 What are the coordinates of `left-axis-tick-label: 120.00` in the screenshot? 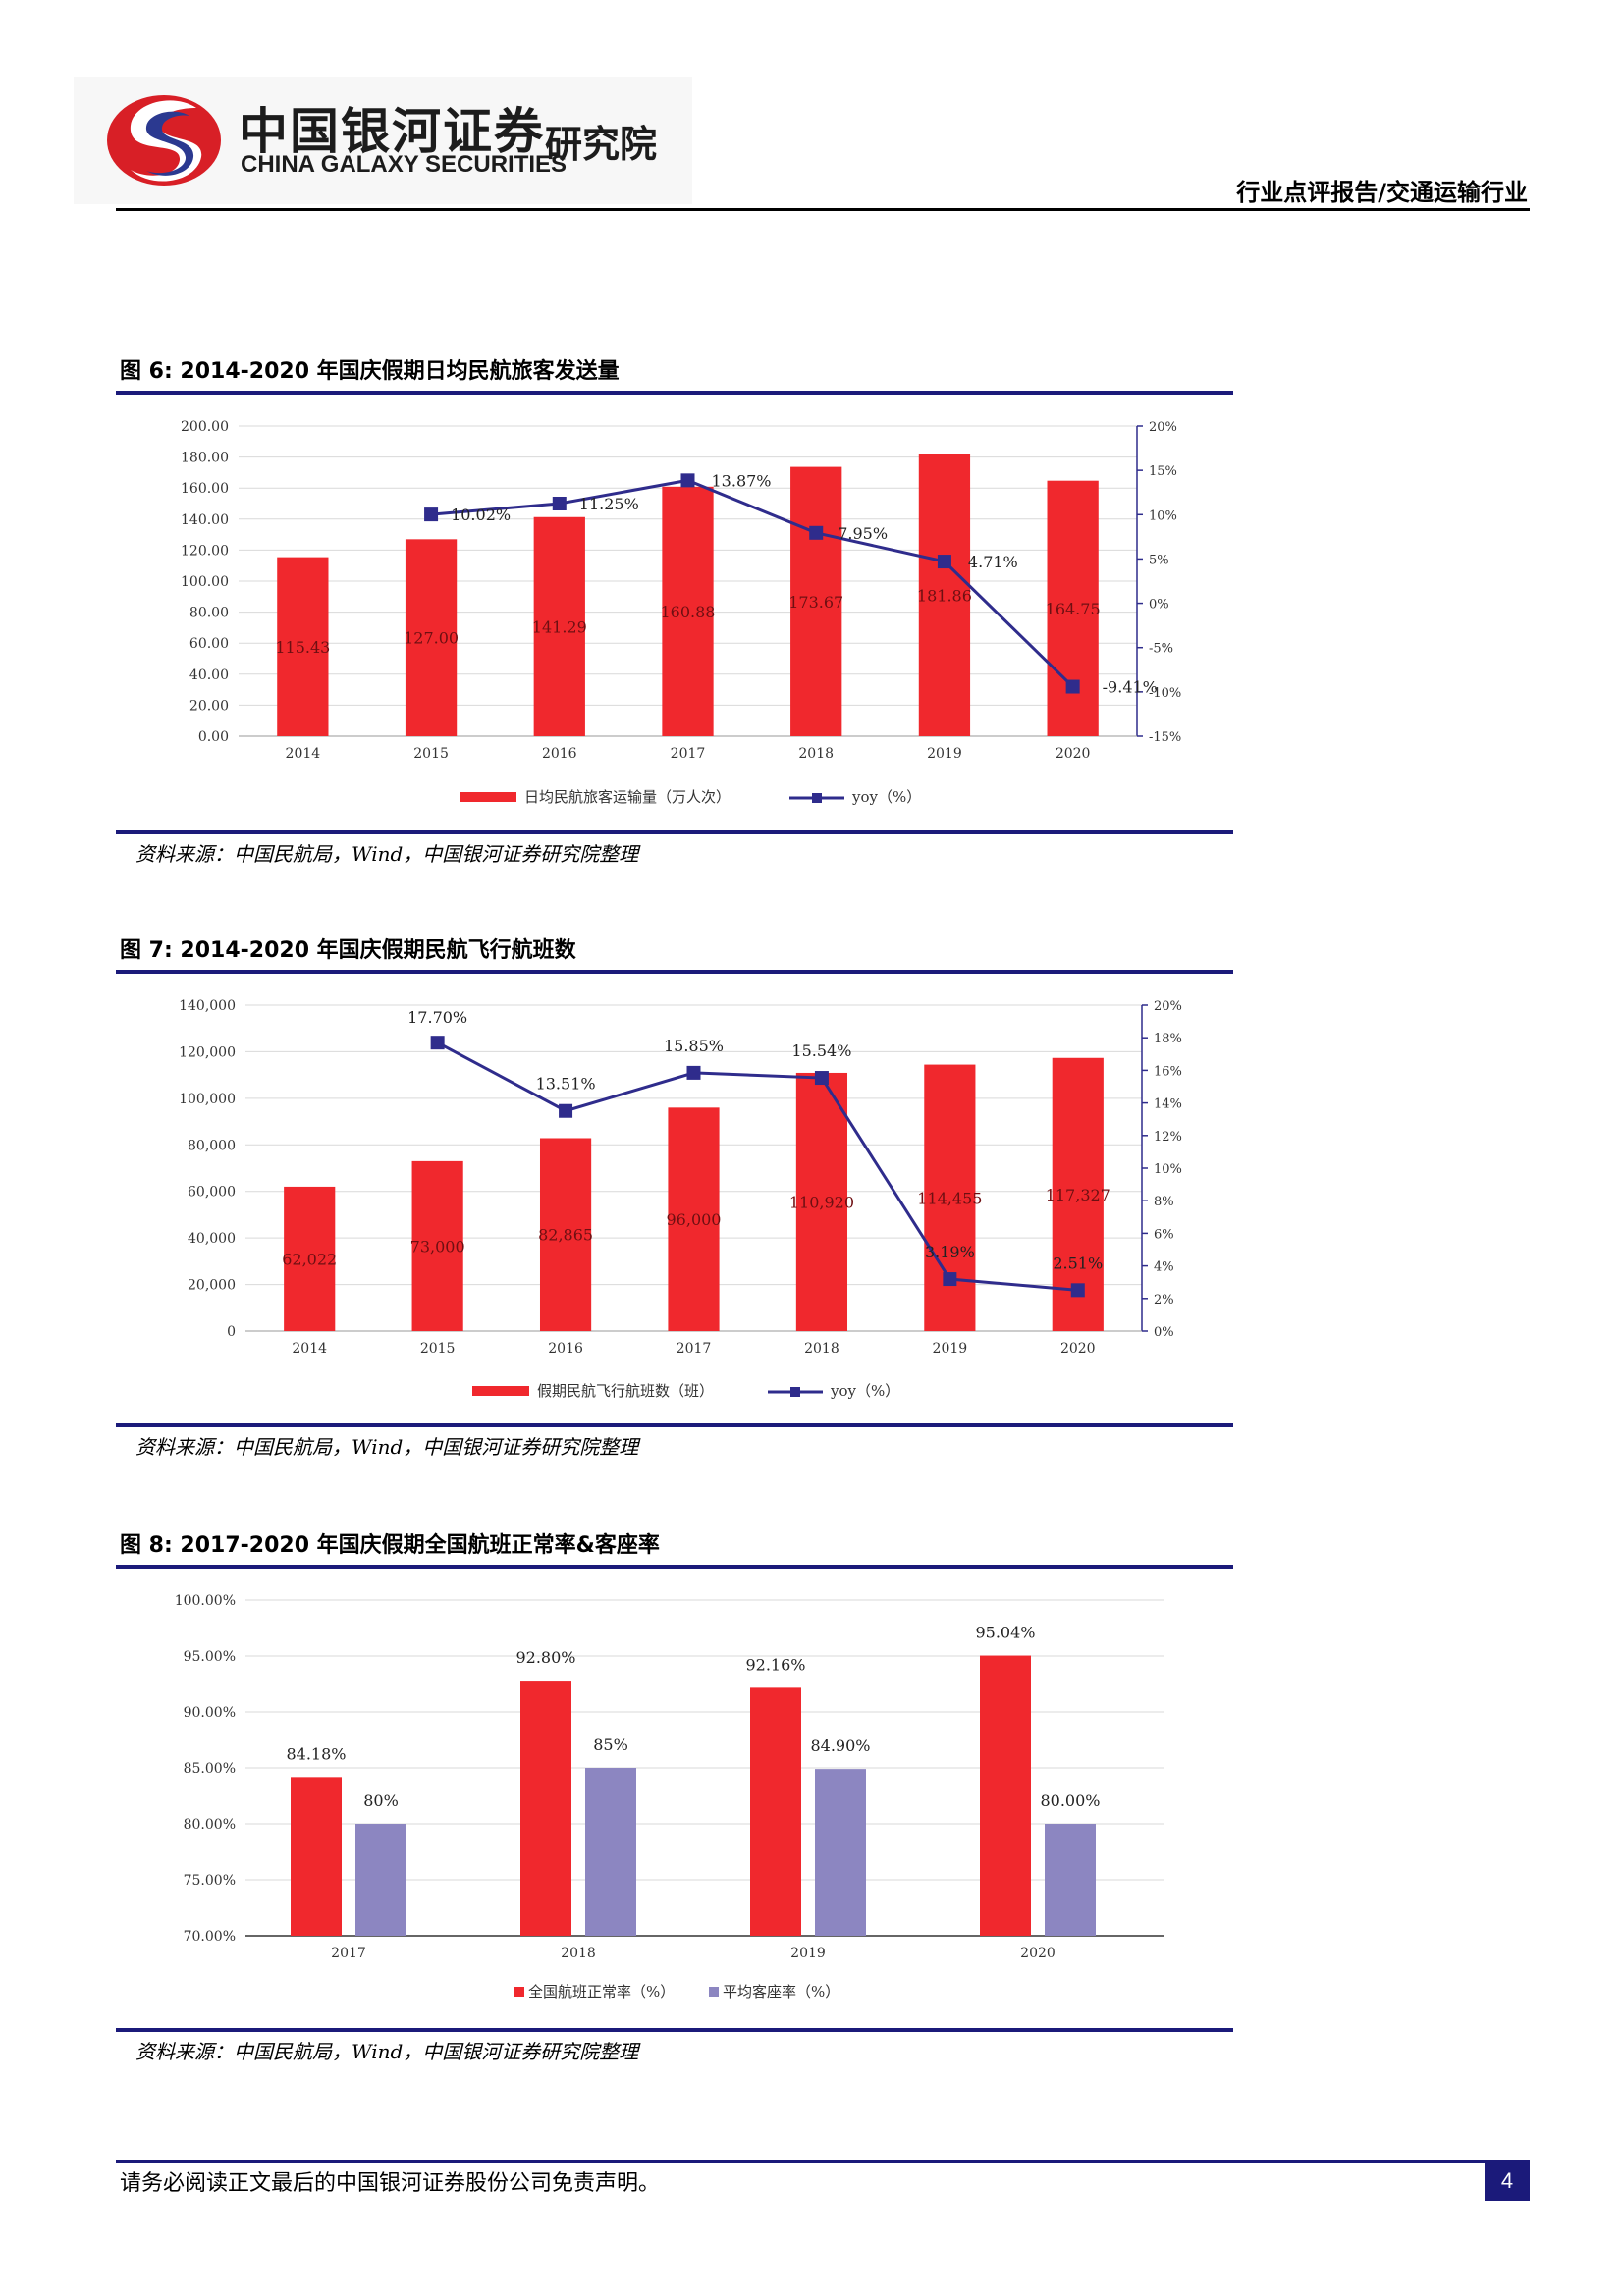 It's located at (205, 551).